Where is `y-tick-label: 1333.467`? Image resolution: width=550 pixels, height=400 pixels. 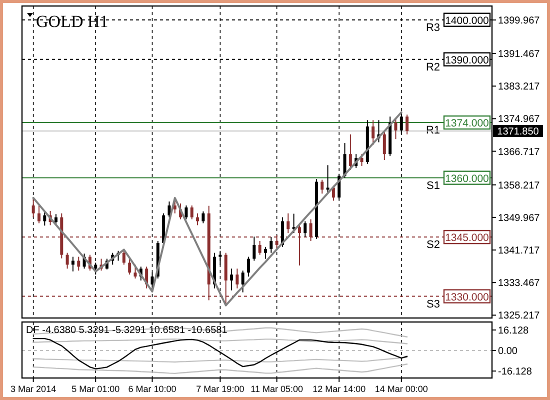
y-tick-label: 1333.467 is located at coordinates (519, 284).